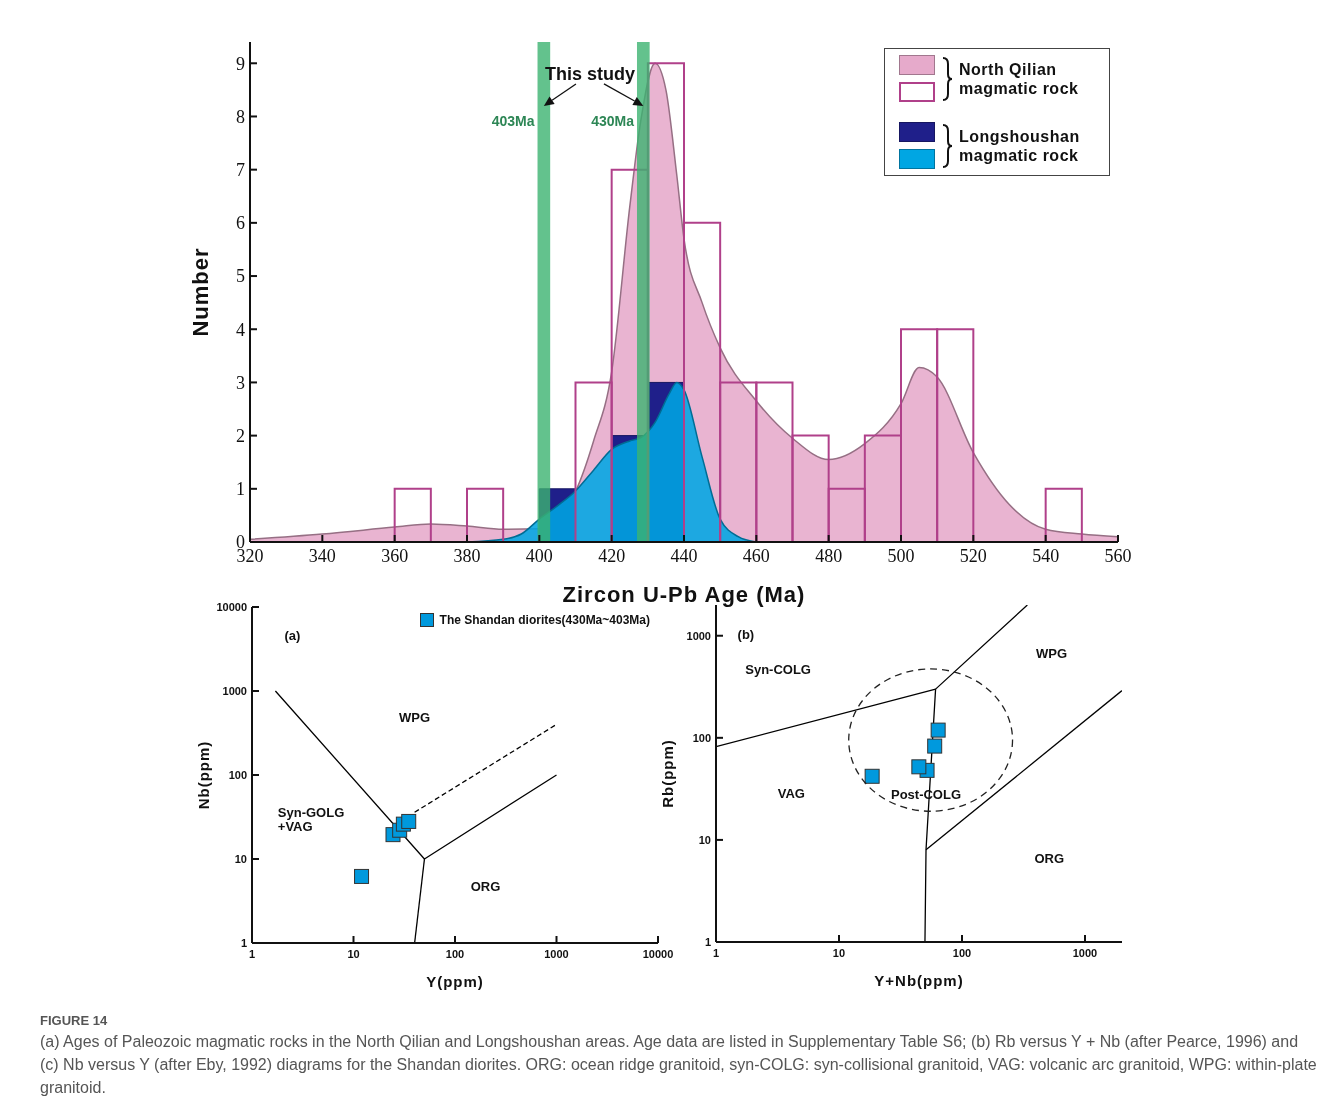 The image size is (1329, 1118). I want to click on legend-label: The Shandan diorites(430Ma~403Ma), so click(544, 620).